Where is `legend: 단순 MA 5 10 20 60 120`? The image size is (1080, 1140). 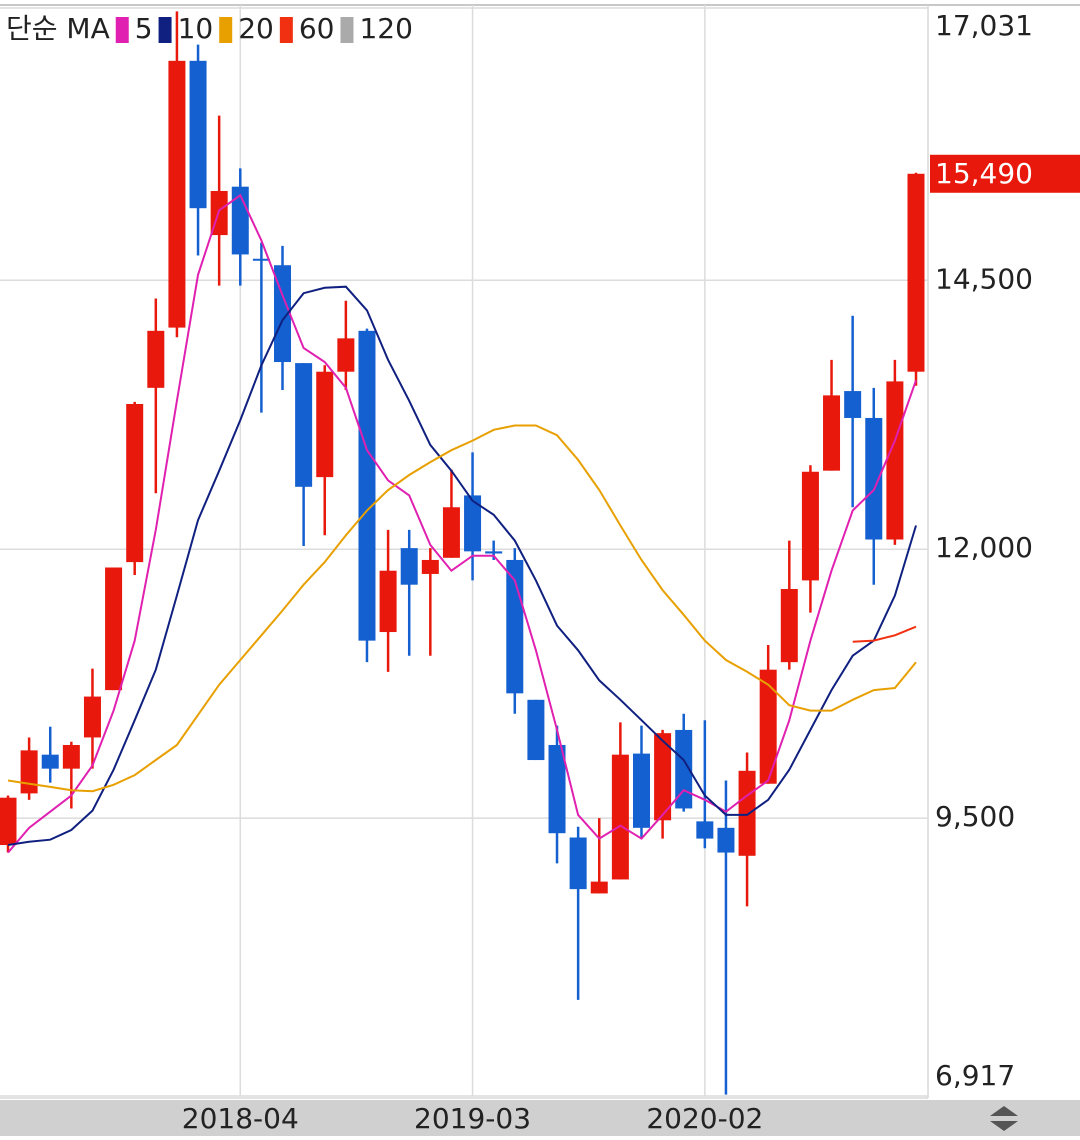
legend: 단순 MA 5 10 20 60 120 is located at coordinates (209, 28).